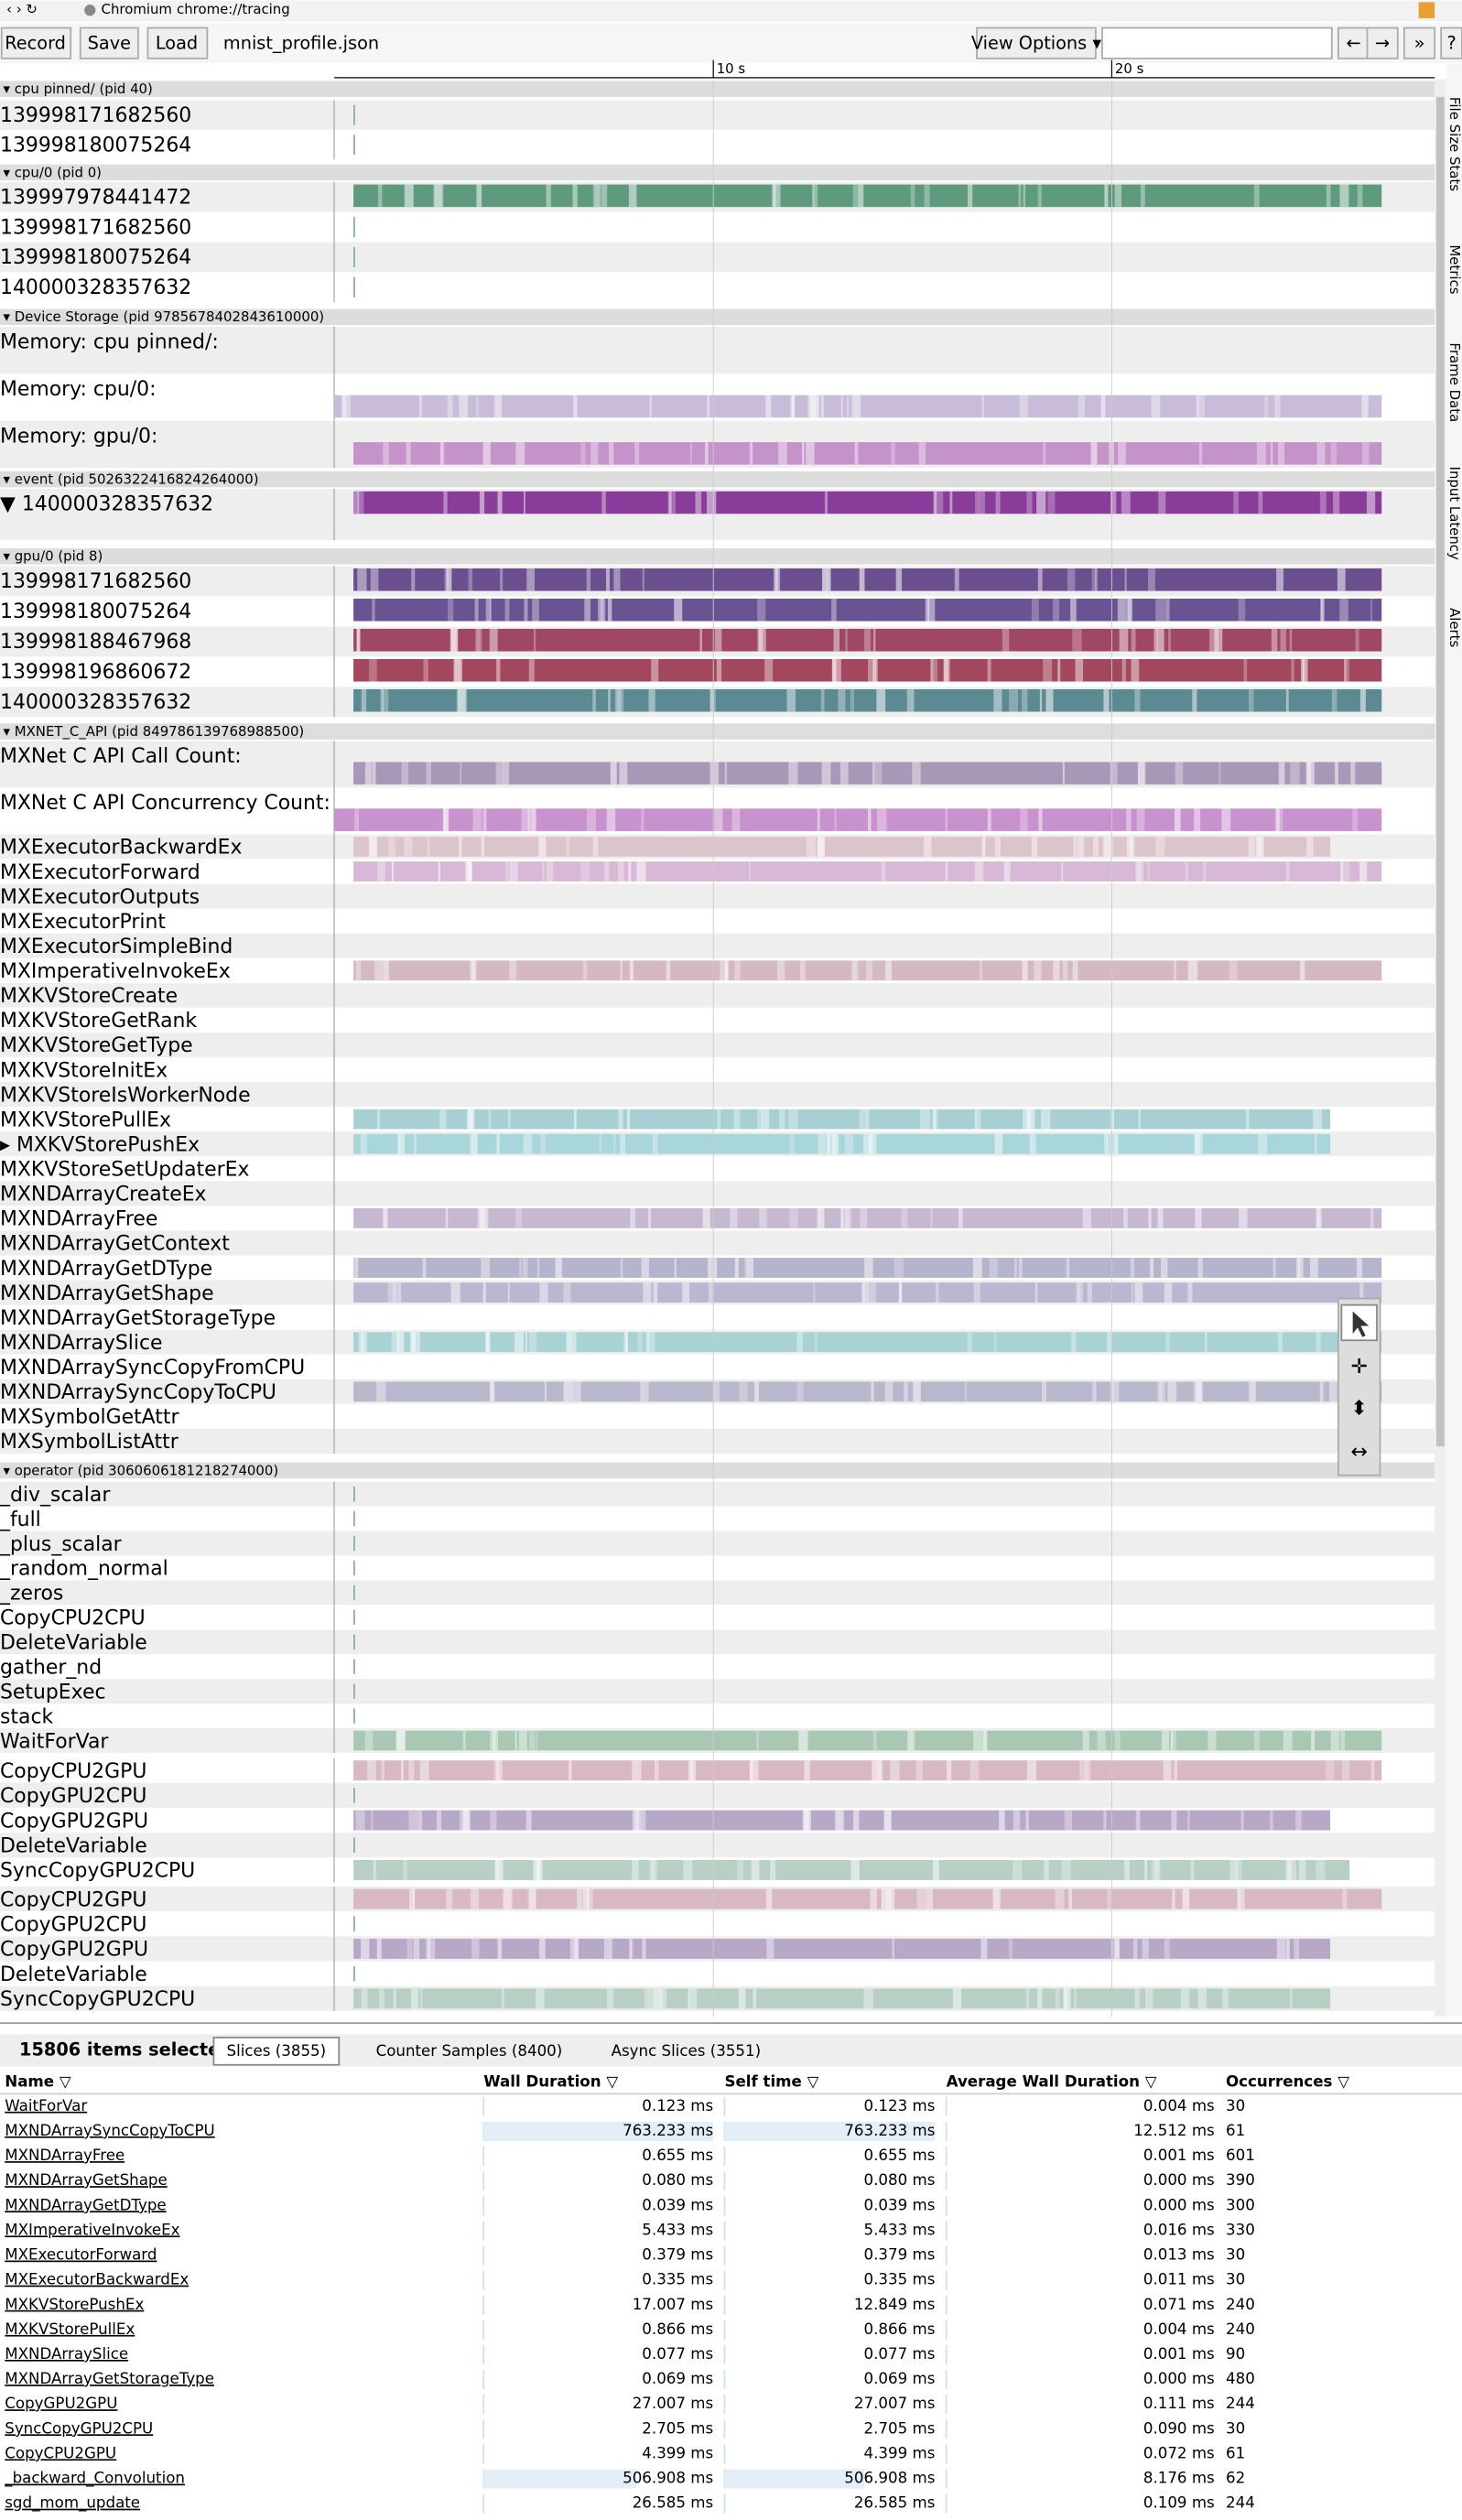  What do you see at coordinates (1440, 771) in the screenshot?
I see `scroll-thumb` at bounding box center [1440, 771].